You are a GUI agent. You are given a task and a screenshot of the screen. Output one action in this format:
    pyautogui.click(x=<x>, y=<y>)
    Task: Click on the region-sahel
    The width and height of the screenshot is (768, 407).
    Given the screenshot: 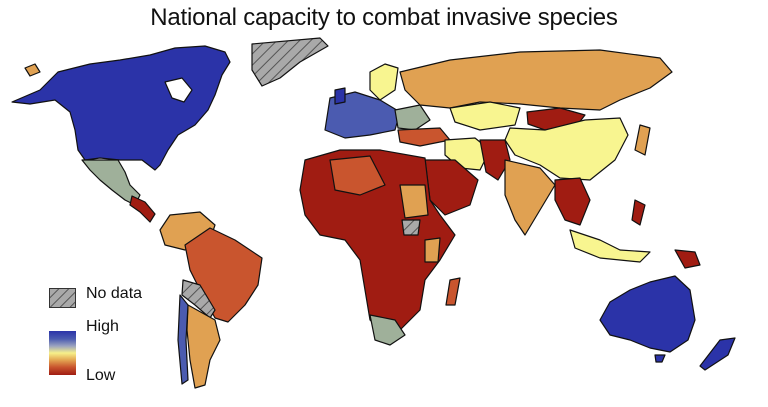 What is the action you would take?
    pyautogui.click(x=357, y=175)
    